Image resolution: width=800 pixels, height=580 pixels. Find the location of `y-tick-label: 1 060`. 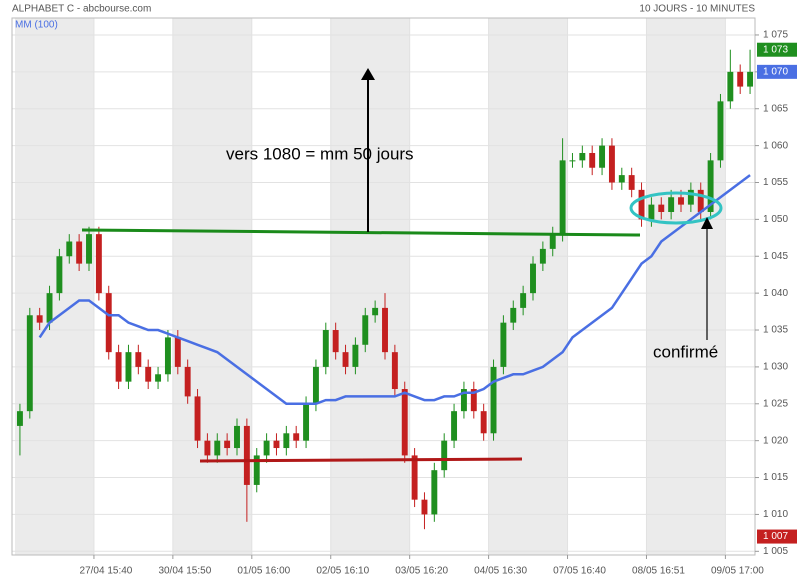

y-tick-label: 1 060 is located at coordinates (775, 145).